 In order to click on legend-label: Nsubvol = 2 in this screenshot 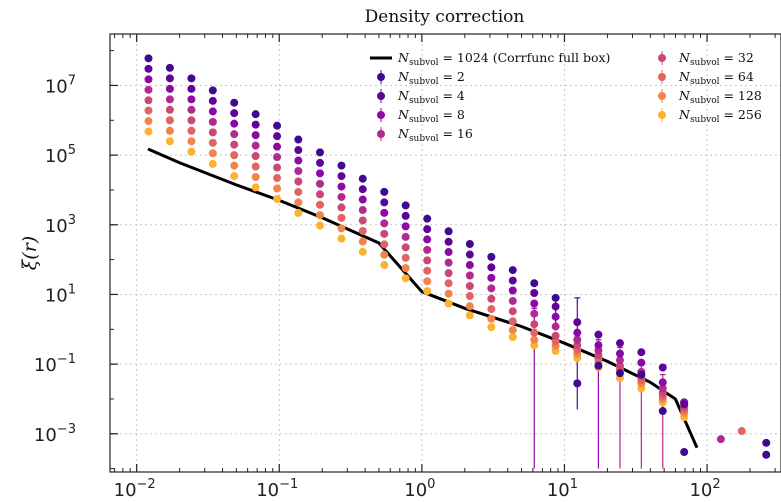, I will do `click(431, 78)`.